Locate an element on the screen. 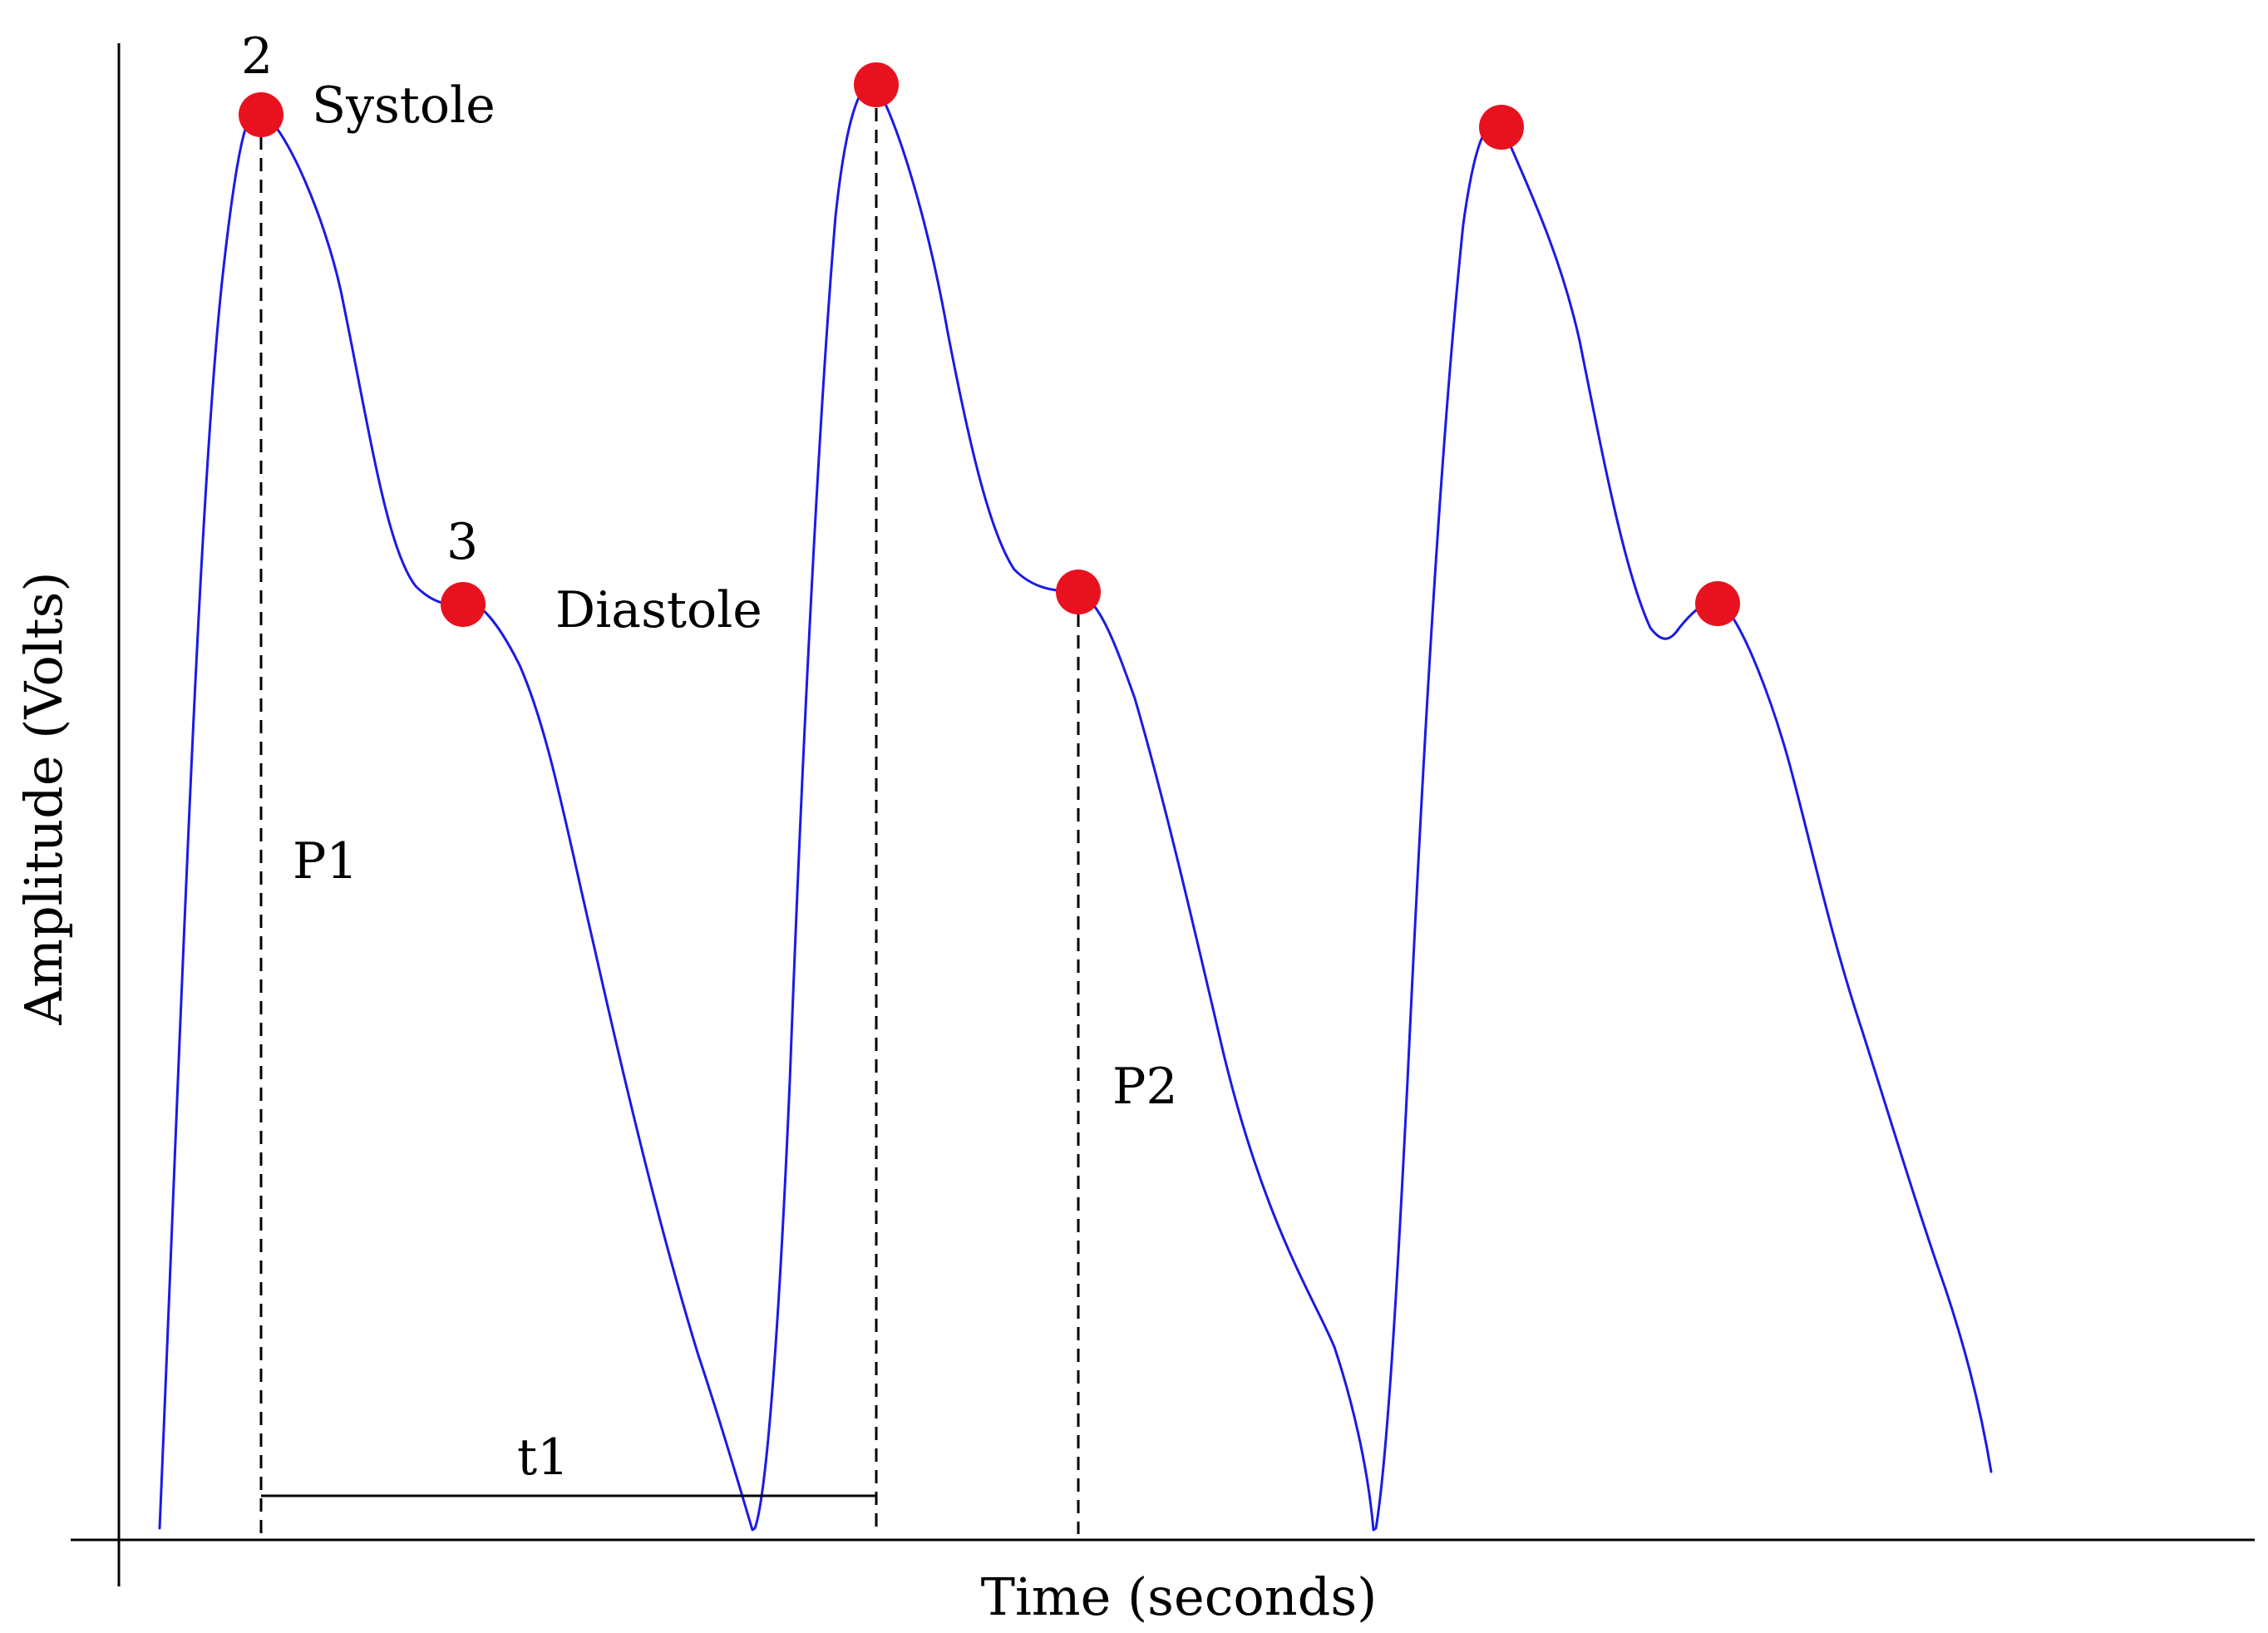 The height and width of the screenshot is (1633, 2268). p1-label: P1 is located at coordinates (325, 861).